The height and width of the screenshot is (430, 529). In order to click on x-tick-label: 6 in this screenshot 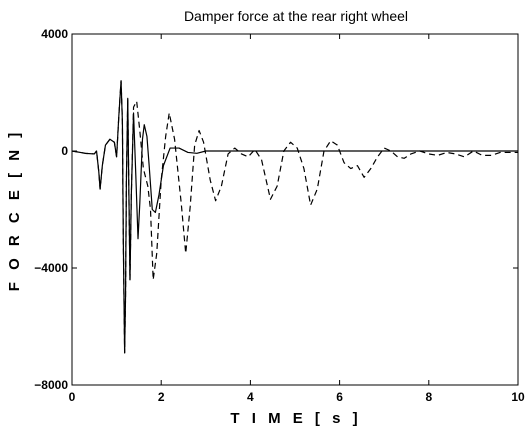, I will do `click(339, 397)`.